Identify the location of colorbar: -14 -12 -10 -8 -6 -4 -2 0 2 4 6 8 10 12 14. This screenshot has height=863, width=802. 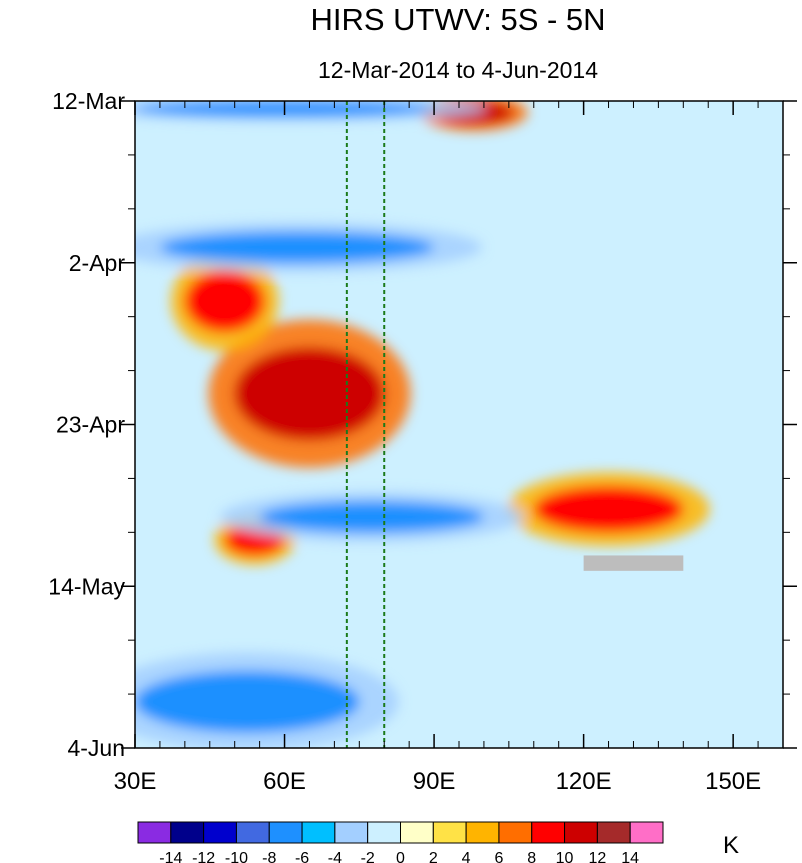
(400, 842).